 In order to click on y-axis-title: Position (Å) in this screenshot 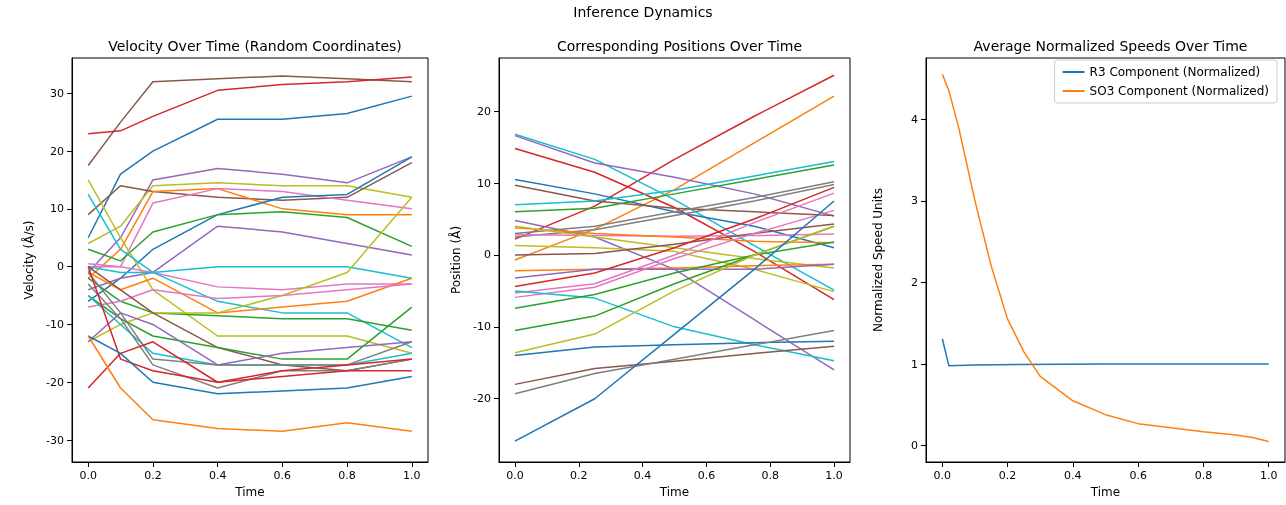, I will do `click(456, 260)`.